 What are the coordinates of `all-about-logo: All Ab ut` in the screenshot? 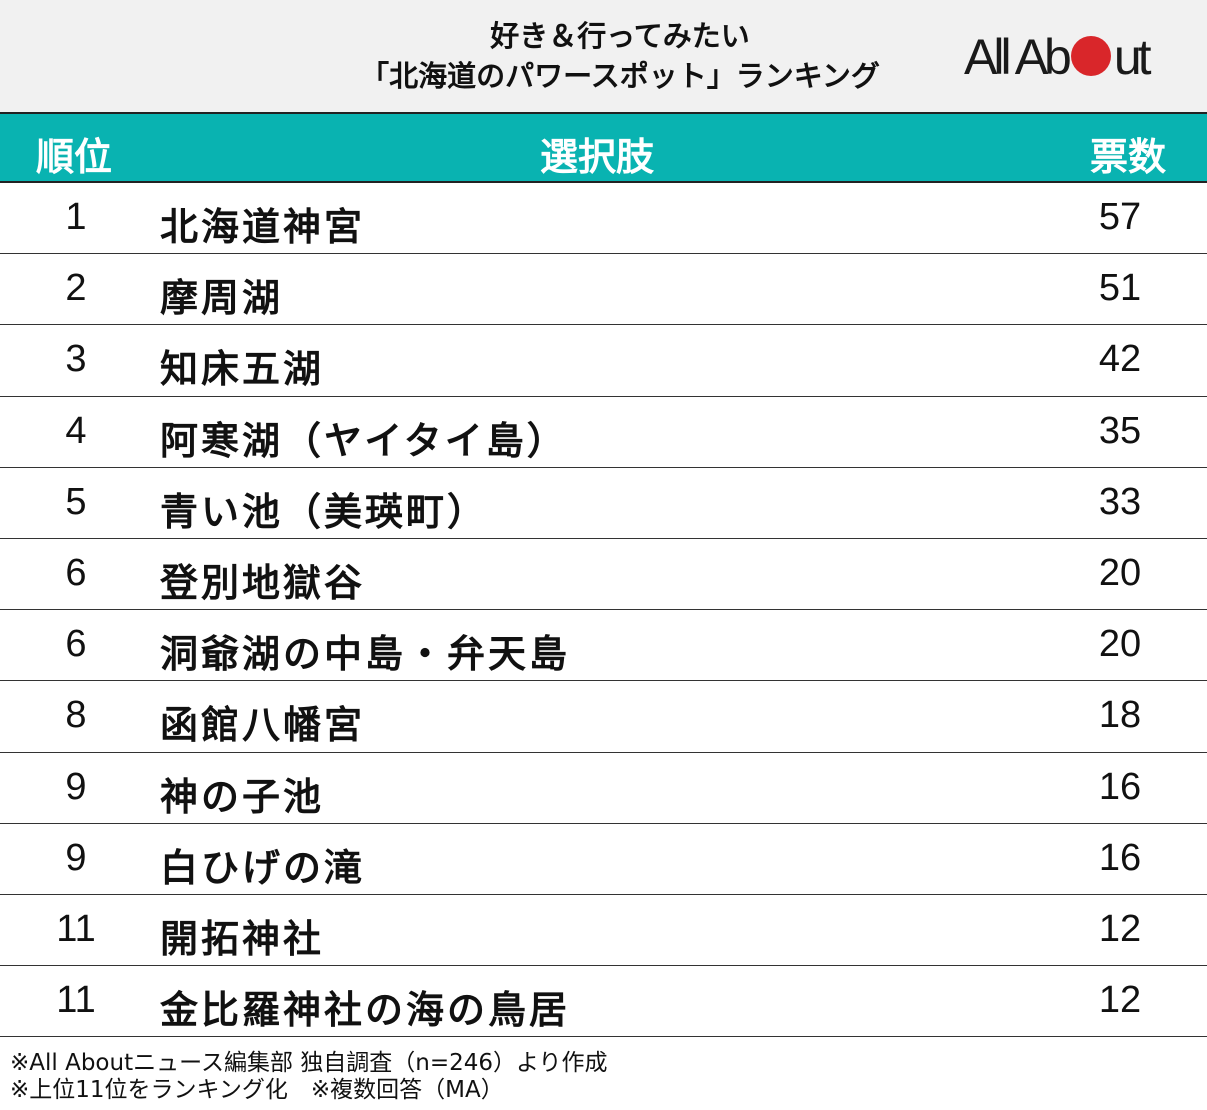 It's located at (1058, 57).